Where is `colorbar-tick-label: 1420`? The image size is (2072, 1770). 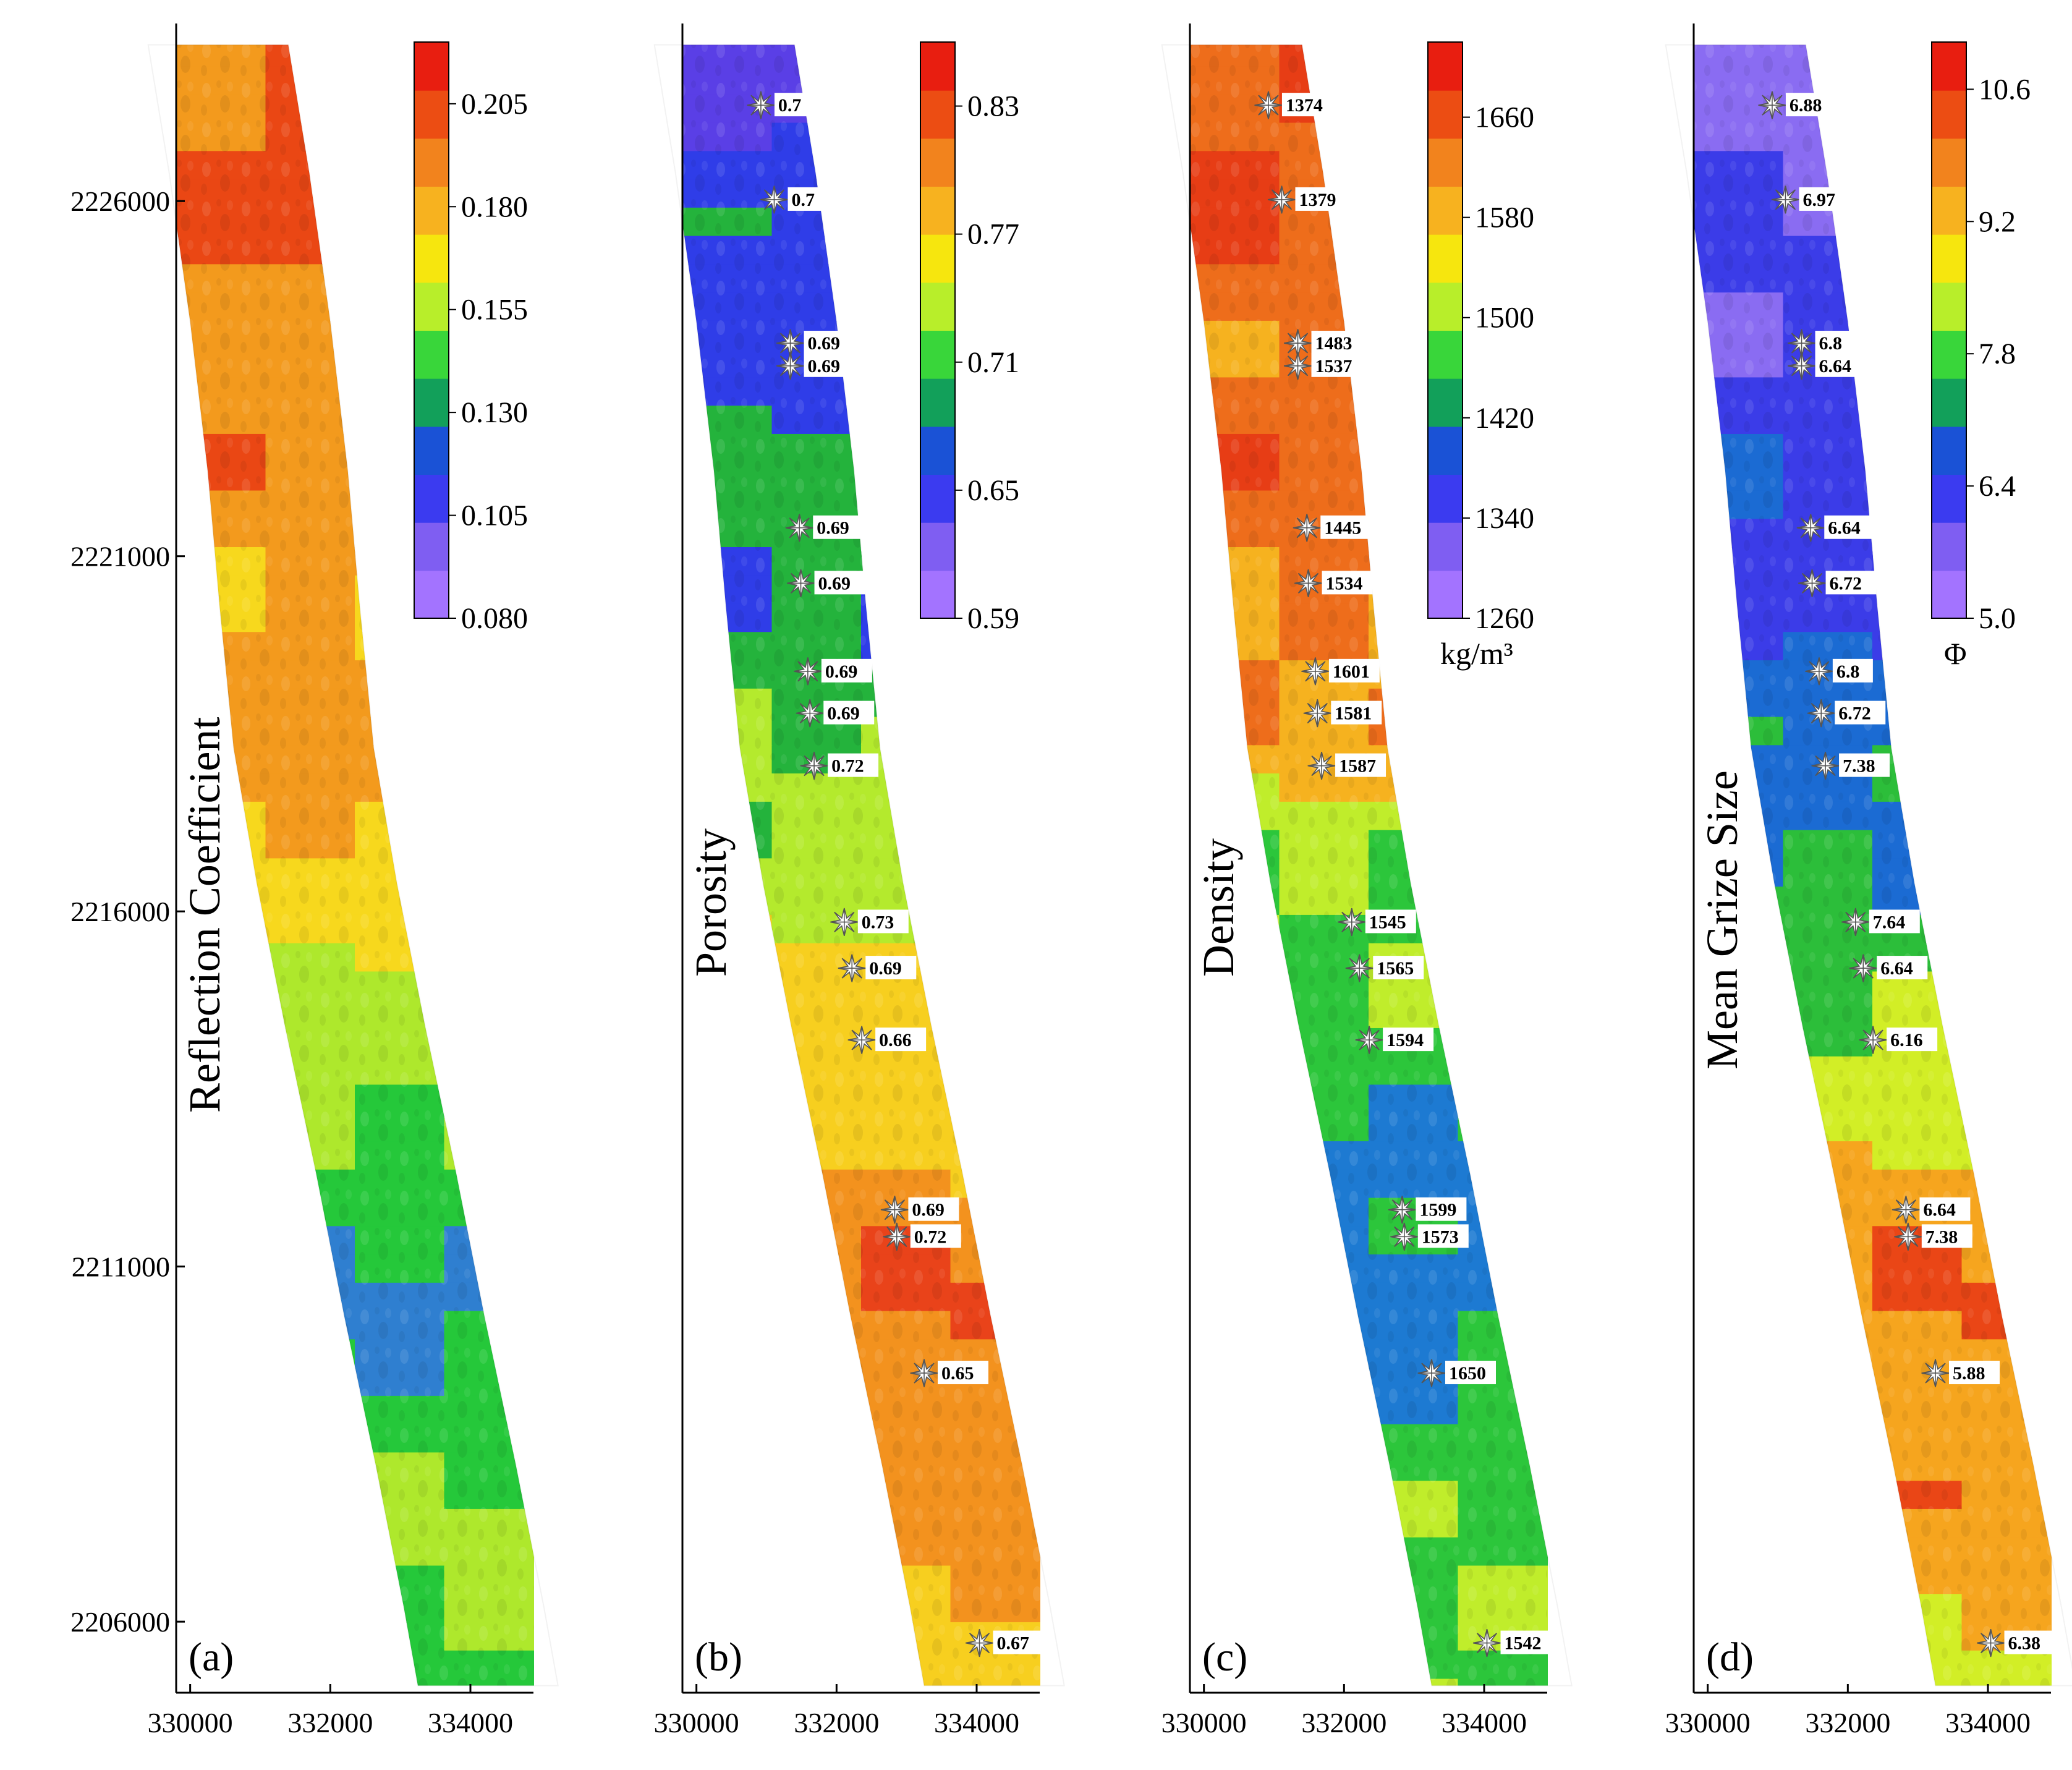 colorbar-tick-label: 1420 is located at coordinates (1504, 418).